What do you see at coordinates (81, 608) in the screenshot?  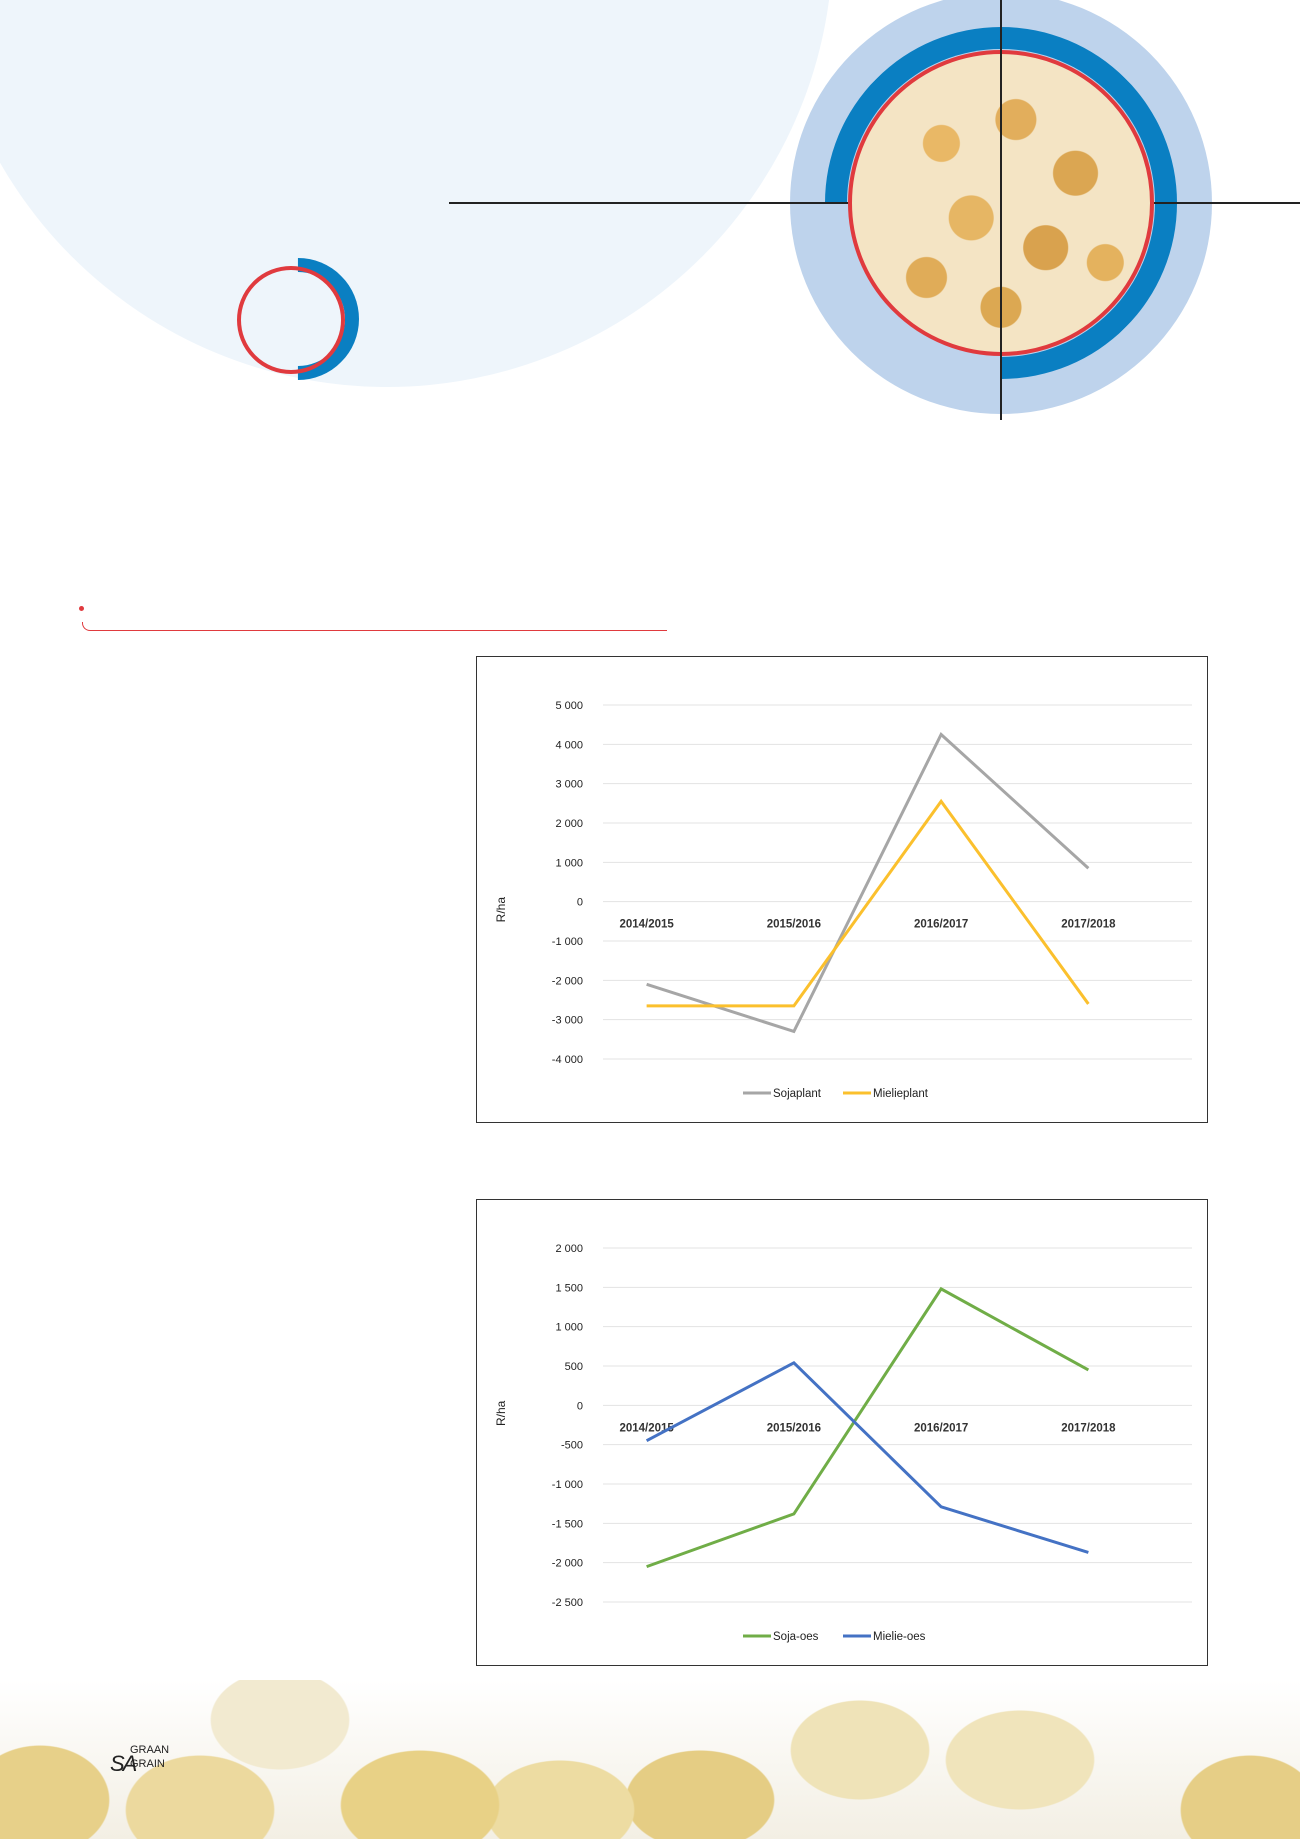 I see `accent-dot` at bounding box center [81, 608].